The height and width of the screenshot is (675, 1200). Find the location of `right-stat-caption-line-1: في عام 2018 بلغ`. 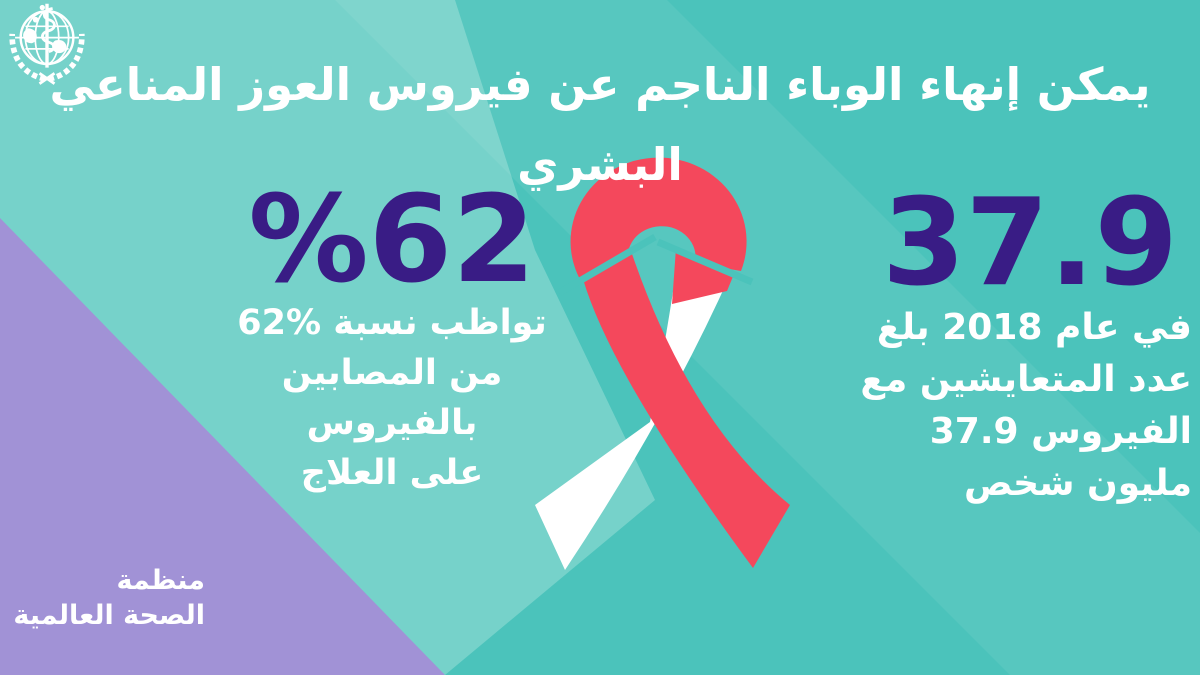

right-stat-caption-line-1: في عام 2018 بلغ is located at coordinates (1034, 327).